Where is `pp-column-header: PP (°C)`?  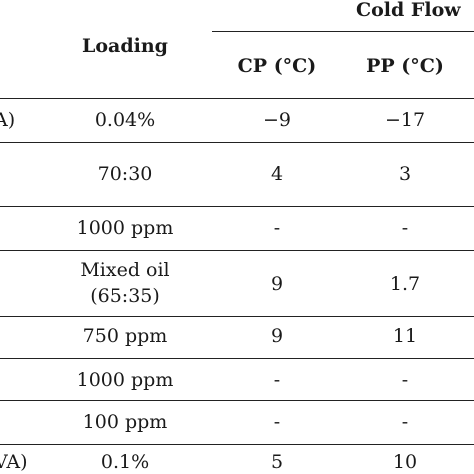
pp-column-header: PP (°C) is located at coordinates (405, 66).